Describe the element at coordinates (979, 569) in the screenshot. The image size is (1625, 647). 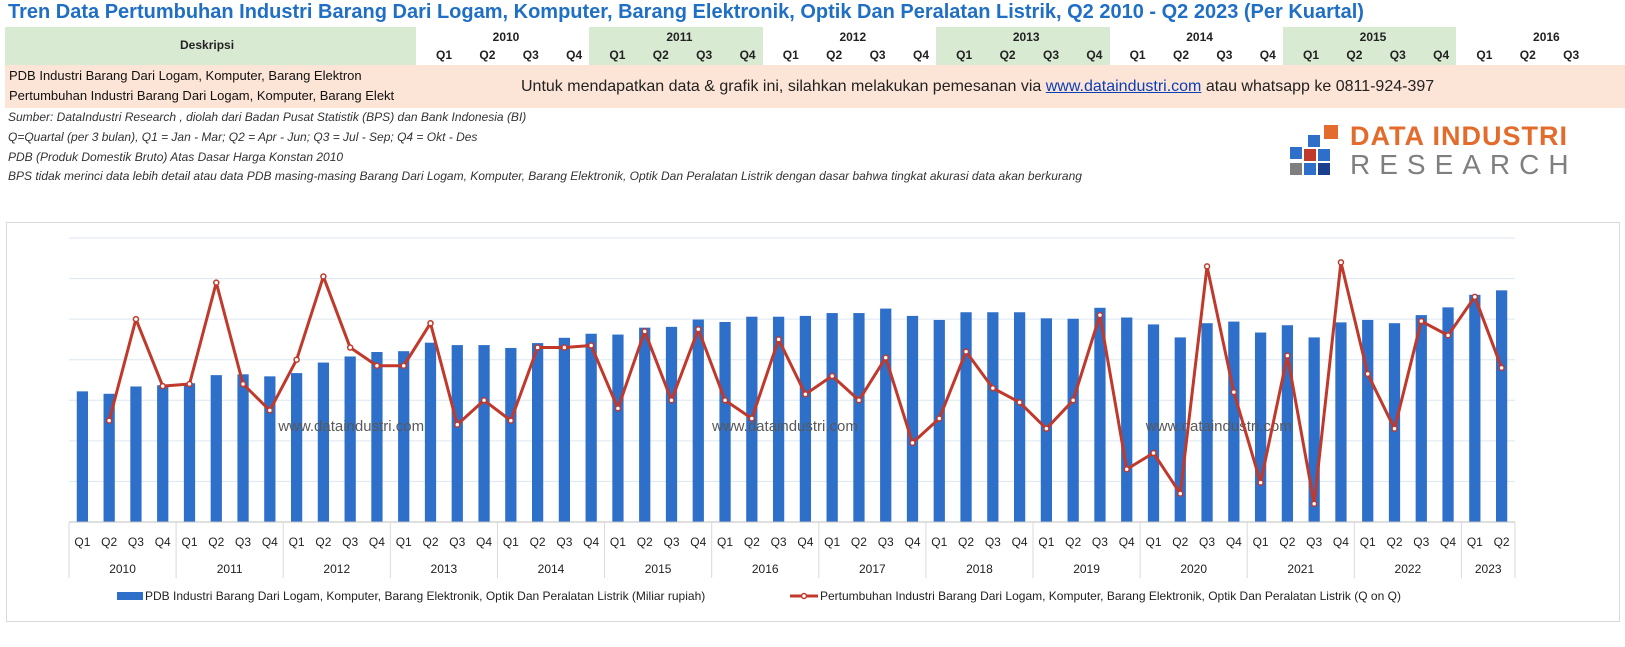
I see `x-tick-year: 2018` at that location.